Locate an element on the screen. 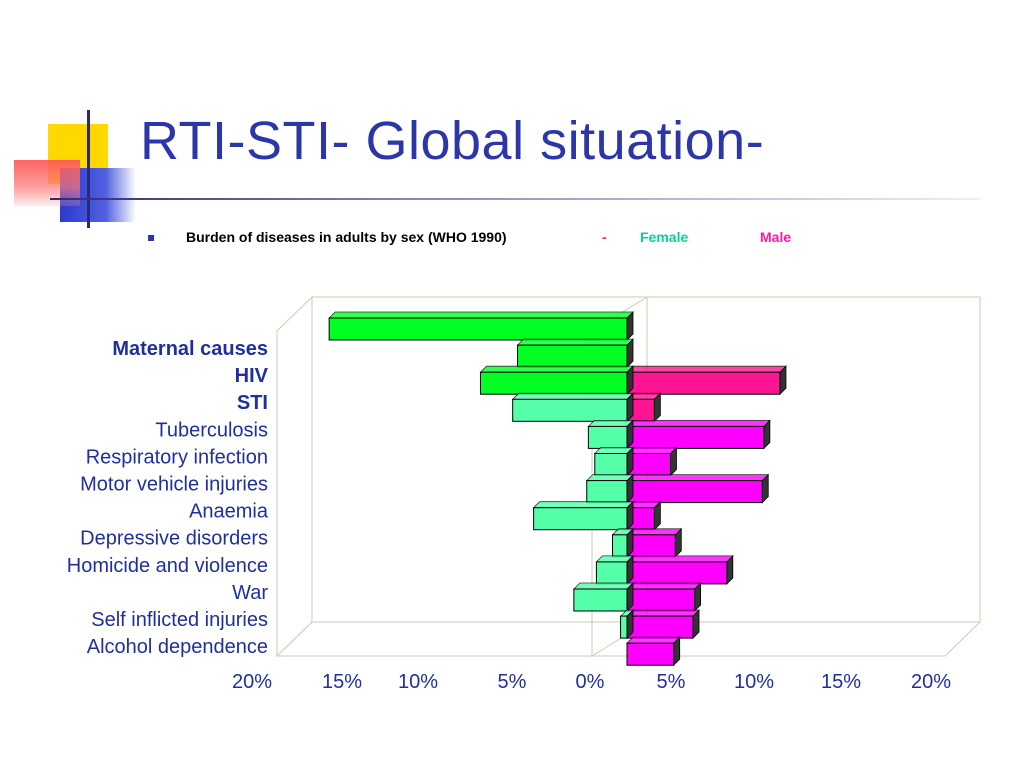 This screenshot has width=1024, height=768. bar-male-3-top is located at coordinates (698, 423).